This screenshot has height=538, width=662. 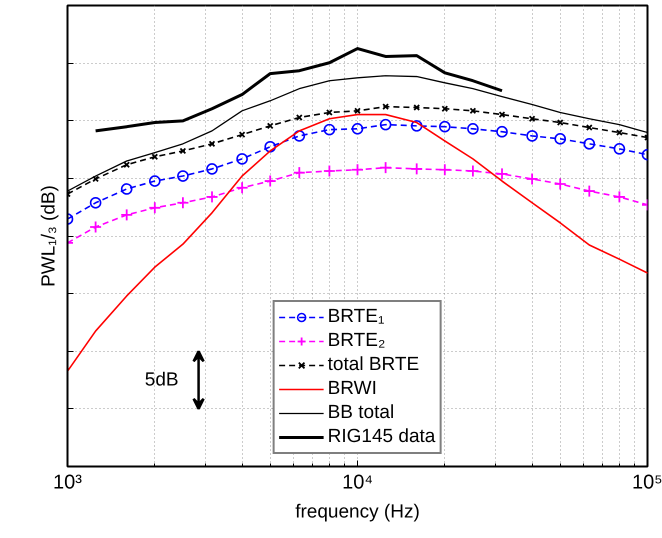 I want to click on x-tick-label: 10⁵, so click(x=647, y=483).